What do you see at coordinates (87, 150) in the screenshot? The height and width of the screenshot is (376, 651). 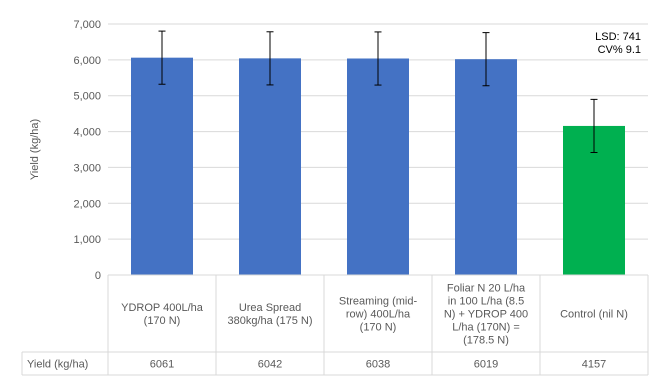 I see `y-tick-labels: 0 1,000 2,000 3,000 4,000 5,000 6,000 7,000` at bounding box center [87, 150].